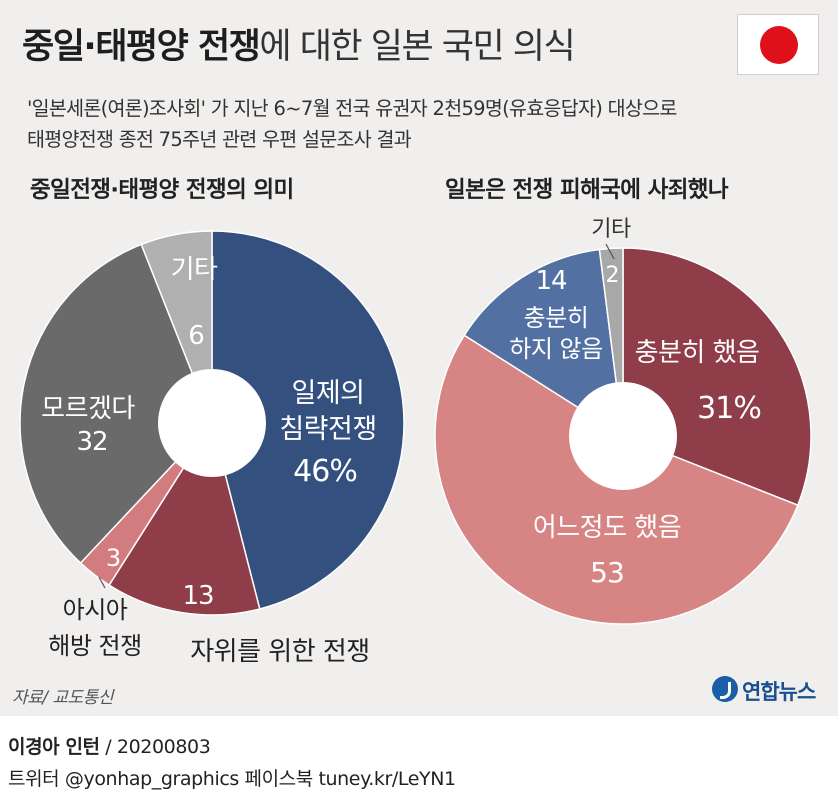  I want to click on page-title: 중일·태평양 전쟁에 대한 일본 국민 의식, so click(299, 43).